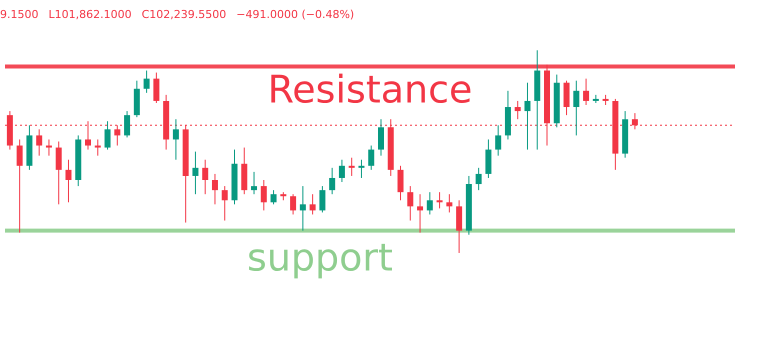 The width and height of the screenshot is (766, 343). What do you see at coordinates (320, 258) in the screenshot?
I see `ref-line-label: support` at bounding box center [320, 258].